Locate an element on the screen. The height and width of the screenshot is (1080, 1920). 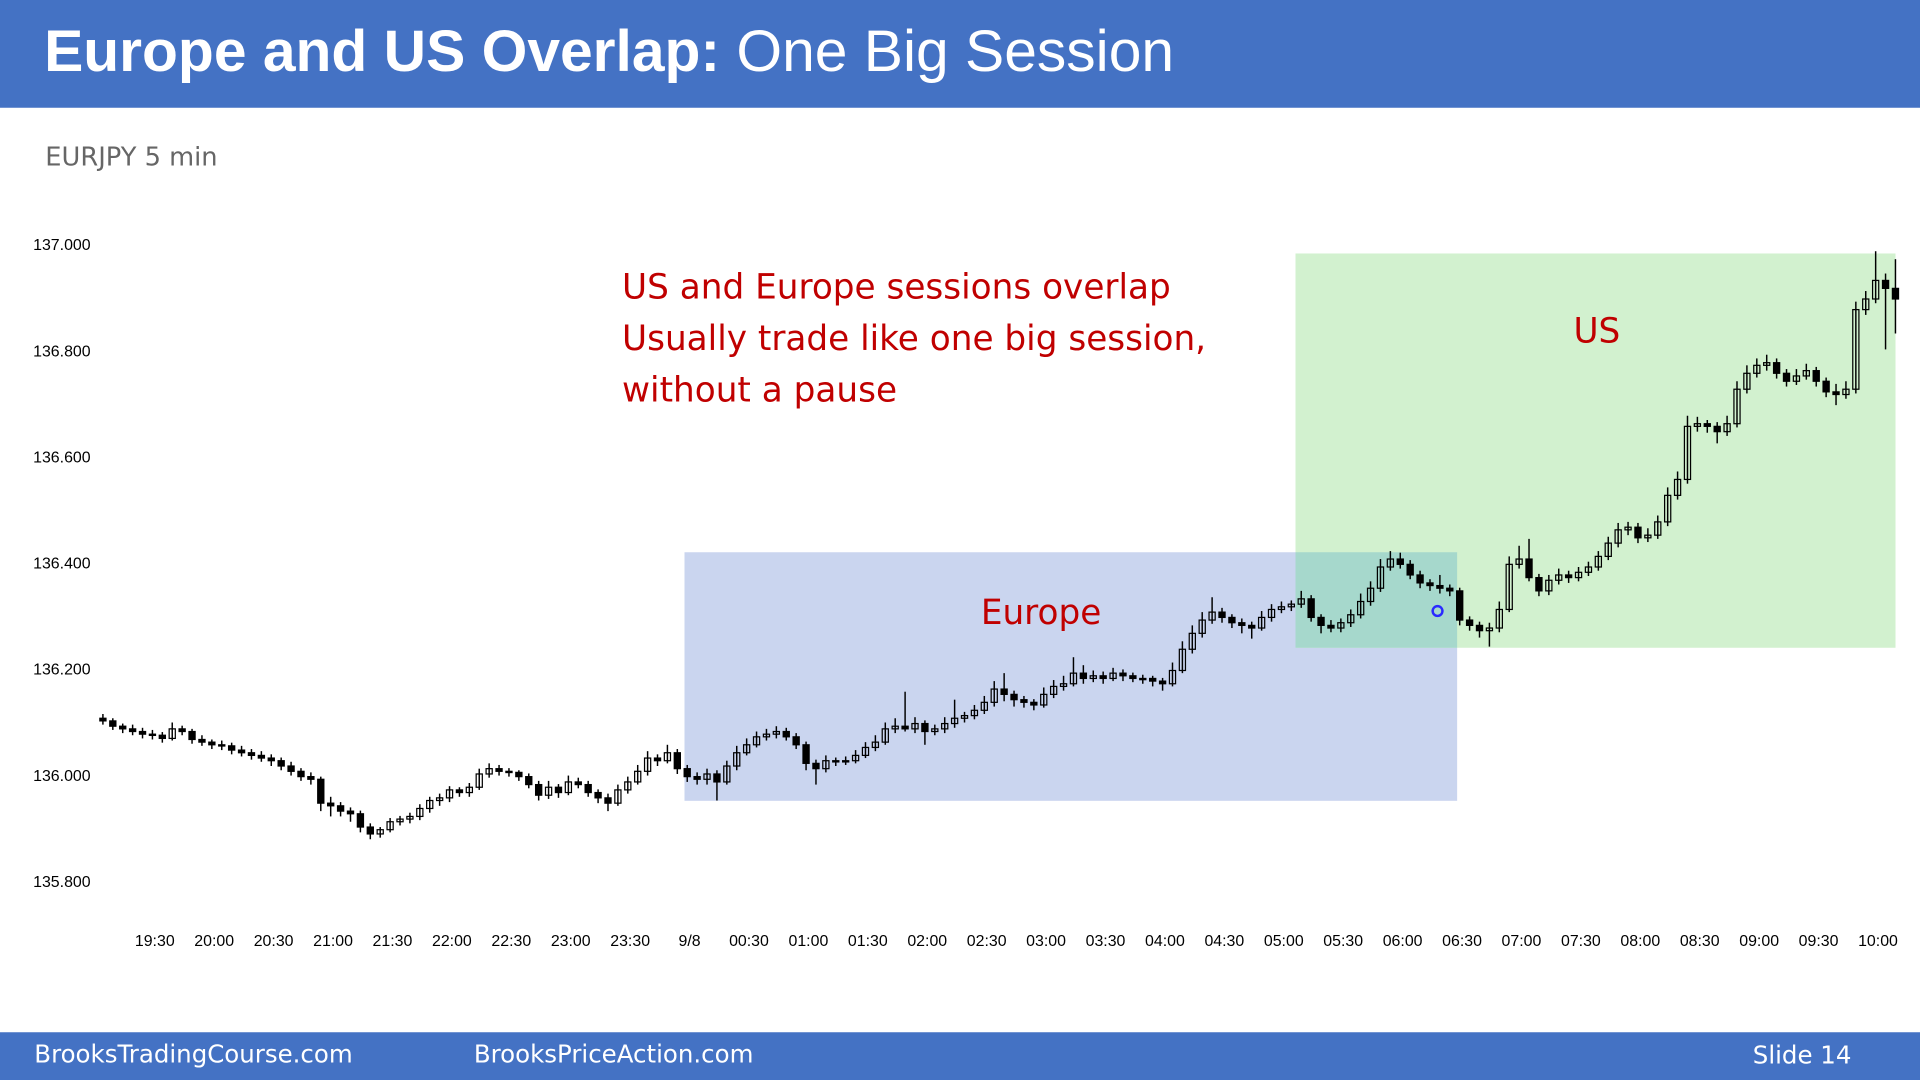
x-tick-label: 07:30 is located at coordinates (1581, 941).